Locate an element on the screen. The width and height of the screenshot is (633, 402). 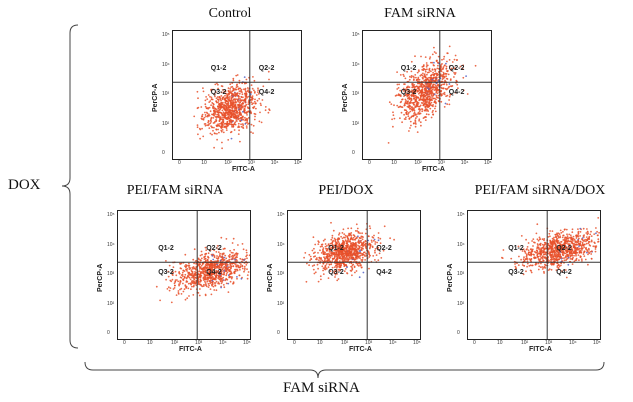
panel-1-quadrant-label: Q2-2 is located at coordinates (266, 69).